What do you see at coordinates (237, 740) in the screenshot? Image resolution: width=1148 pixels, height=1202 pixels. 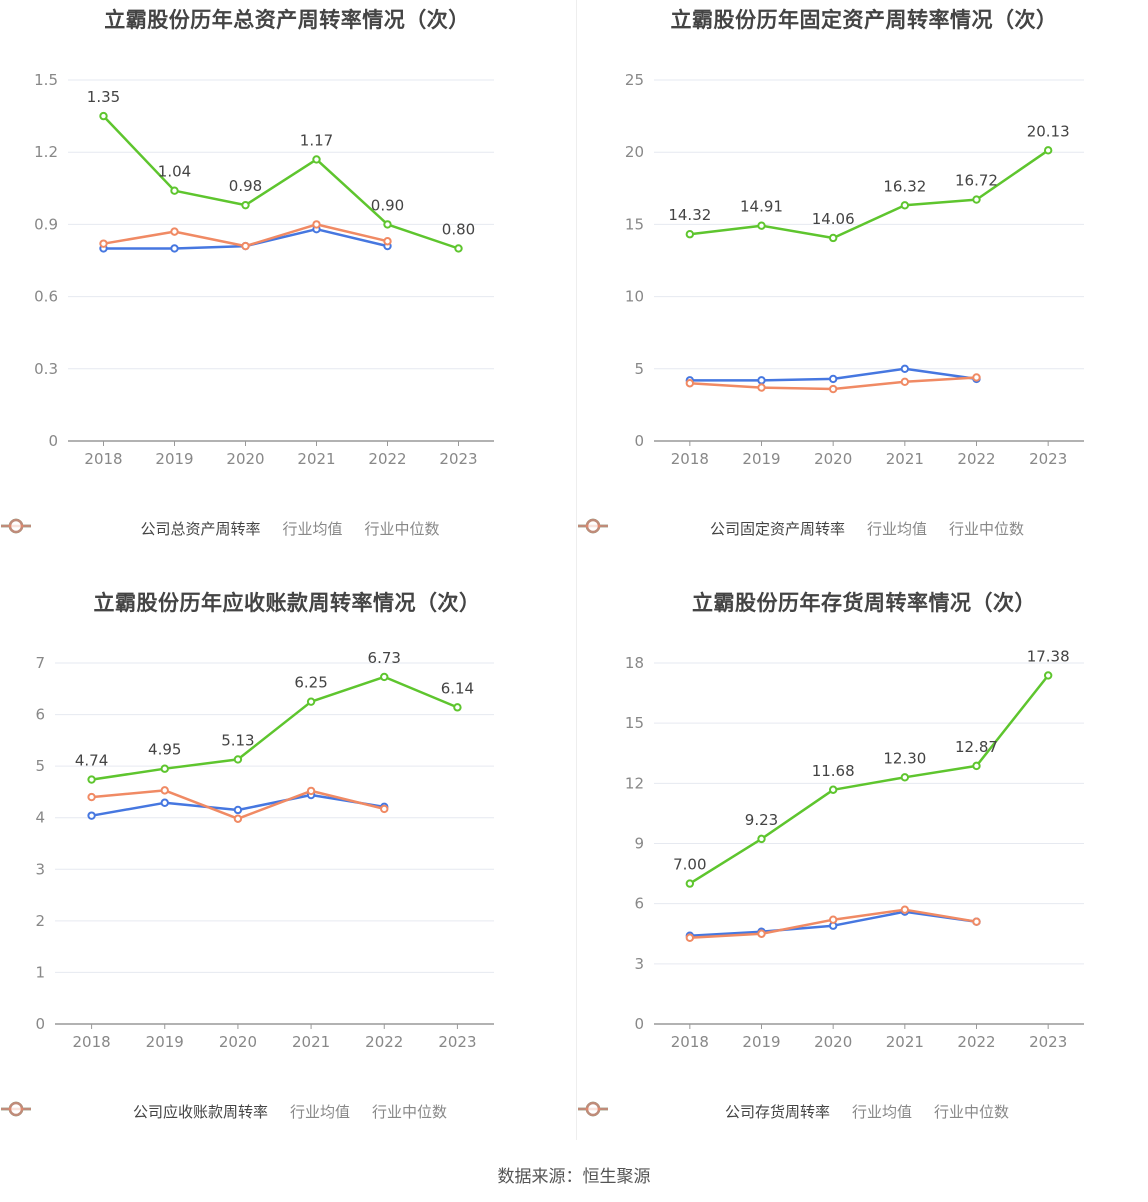 I see `data-label: 5.13` at bounding box center [237, 740].